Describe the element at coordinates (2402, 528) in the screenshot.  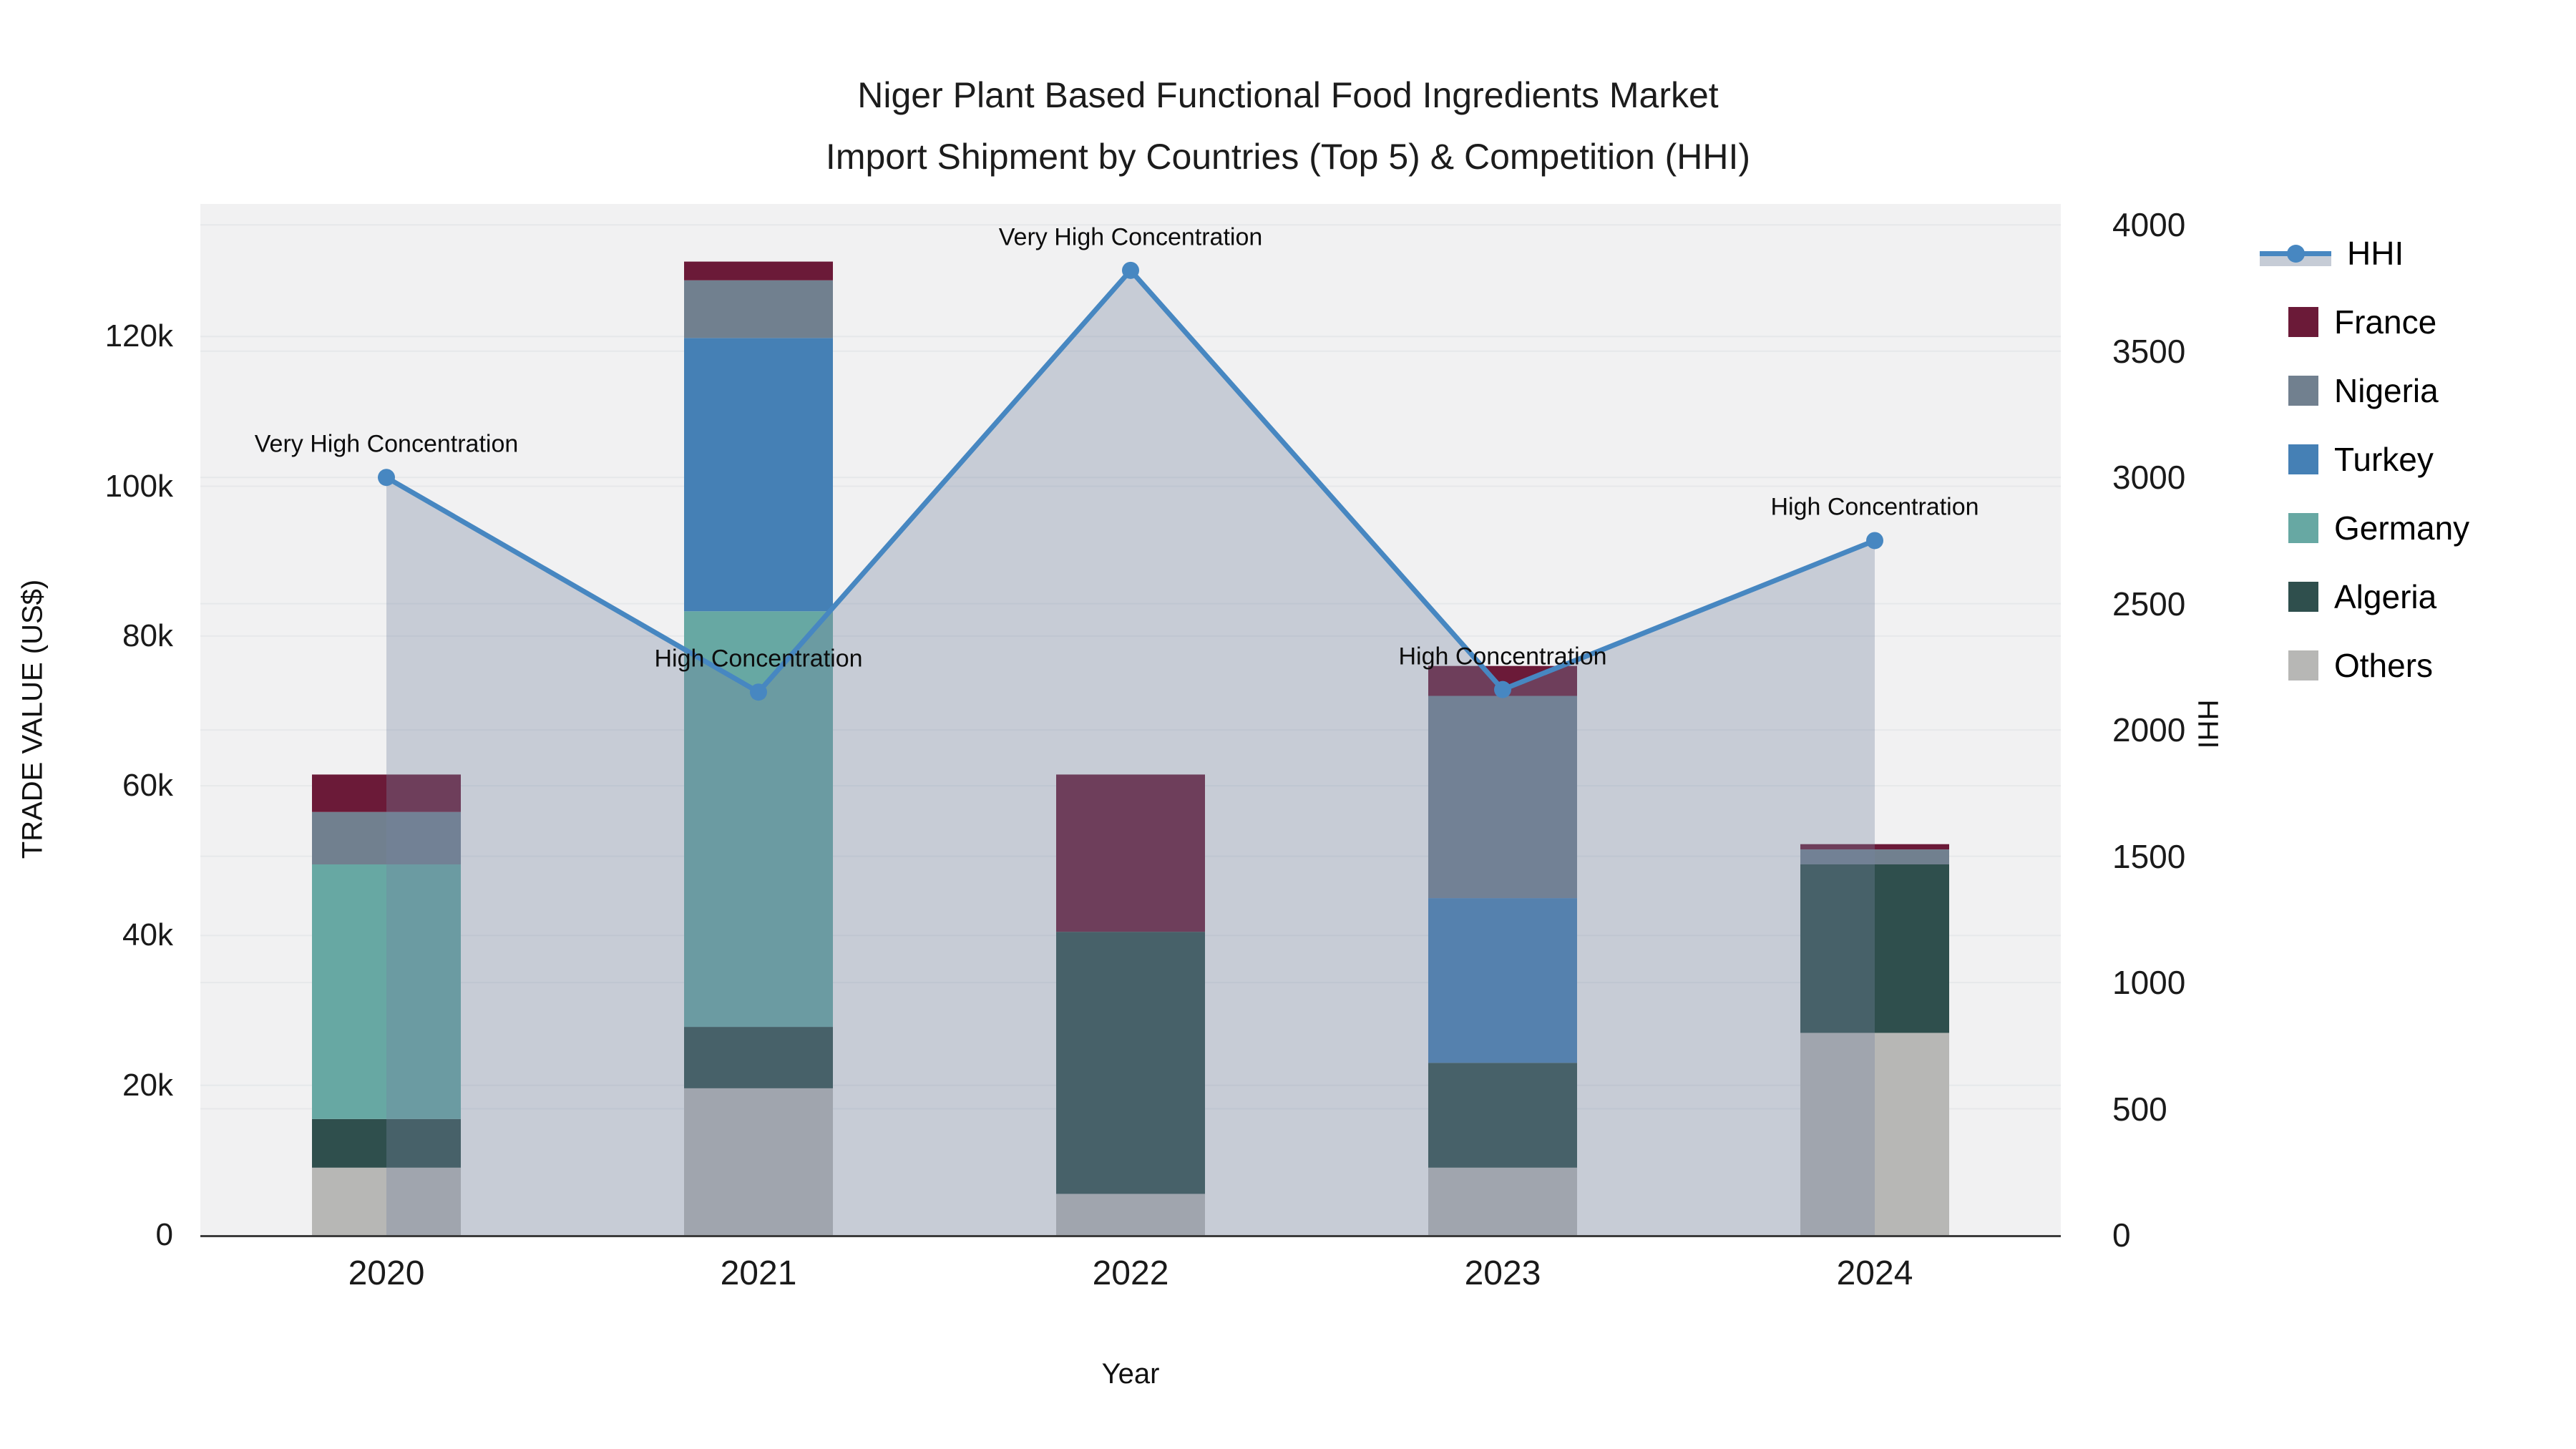
I see `legend-label-germany: Germany` at that location.